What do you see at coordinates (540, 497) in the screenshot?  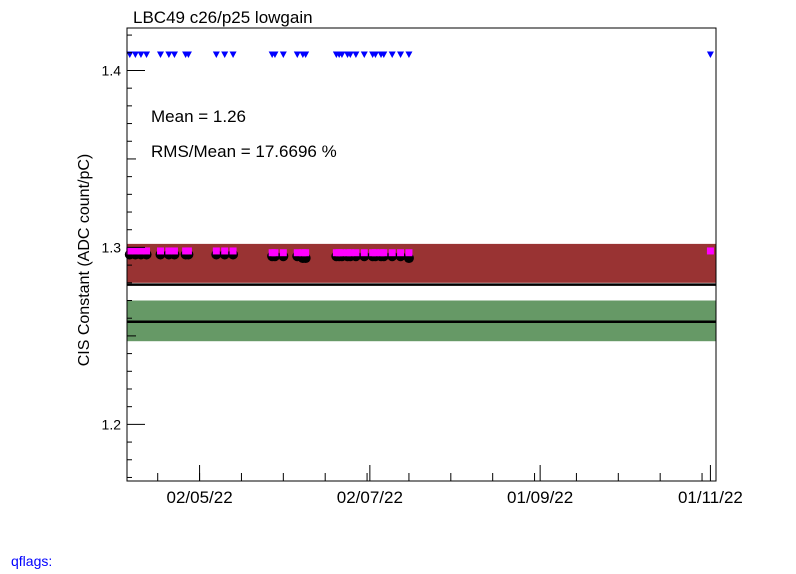 I see `x-tick-label-2: 01/09/22` at bounding box center [540, 497].